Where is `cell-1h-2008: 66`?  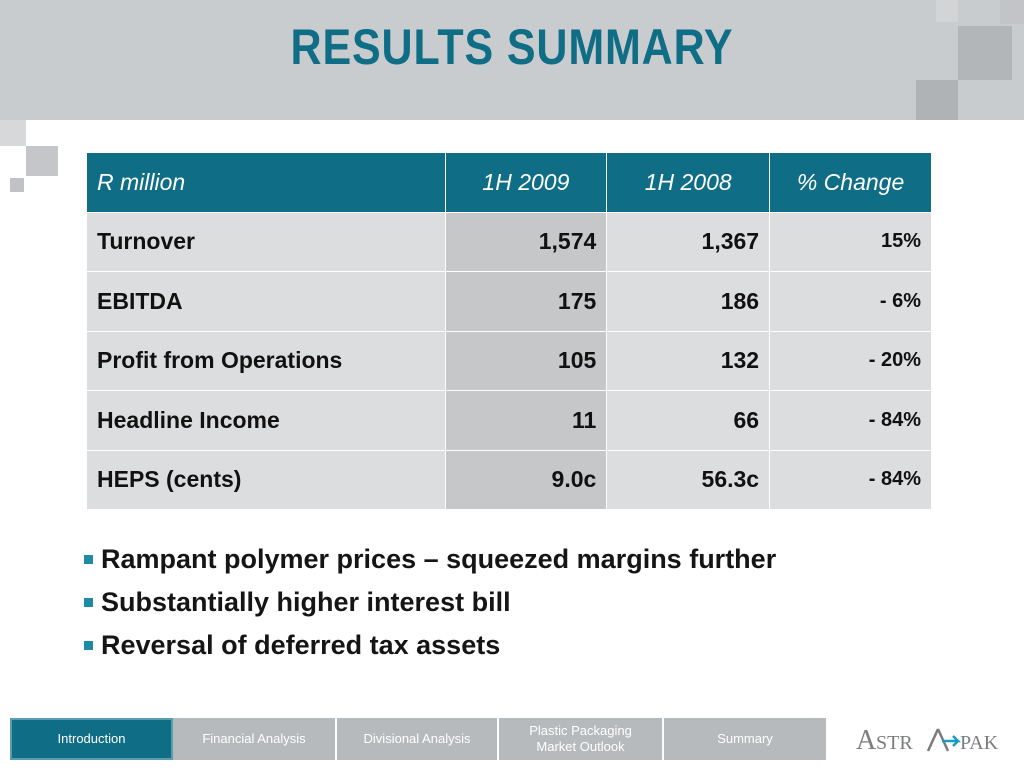
cell-1h-2008: 66 is located at coordinates (688, 420).